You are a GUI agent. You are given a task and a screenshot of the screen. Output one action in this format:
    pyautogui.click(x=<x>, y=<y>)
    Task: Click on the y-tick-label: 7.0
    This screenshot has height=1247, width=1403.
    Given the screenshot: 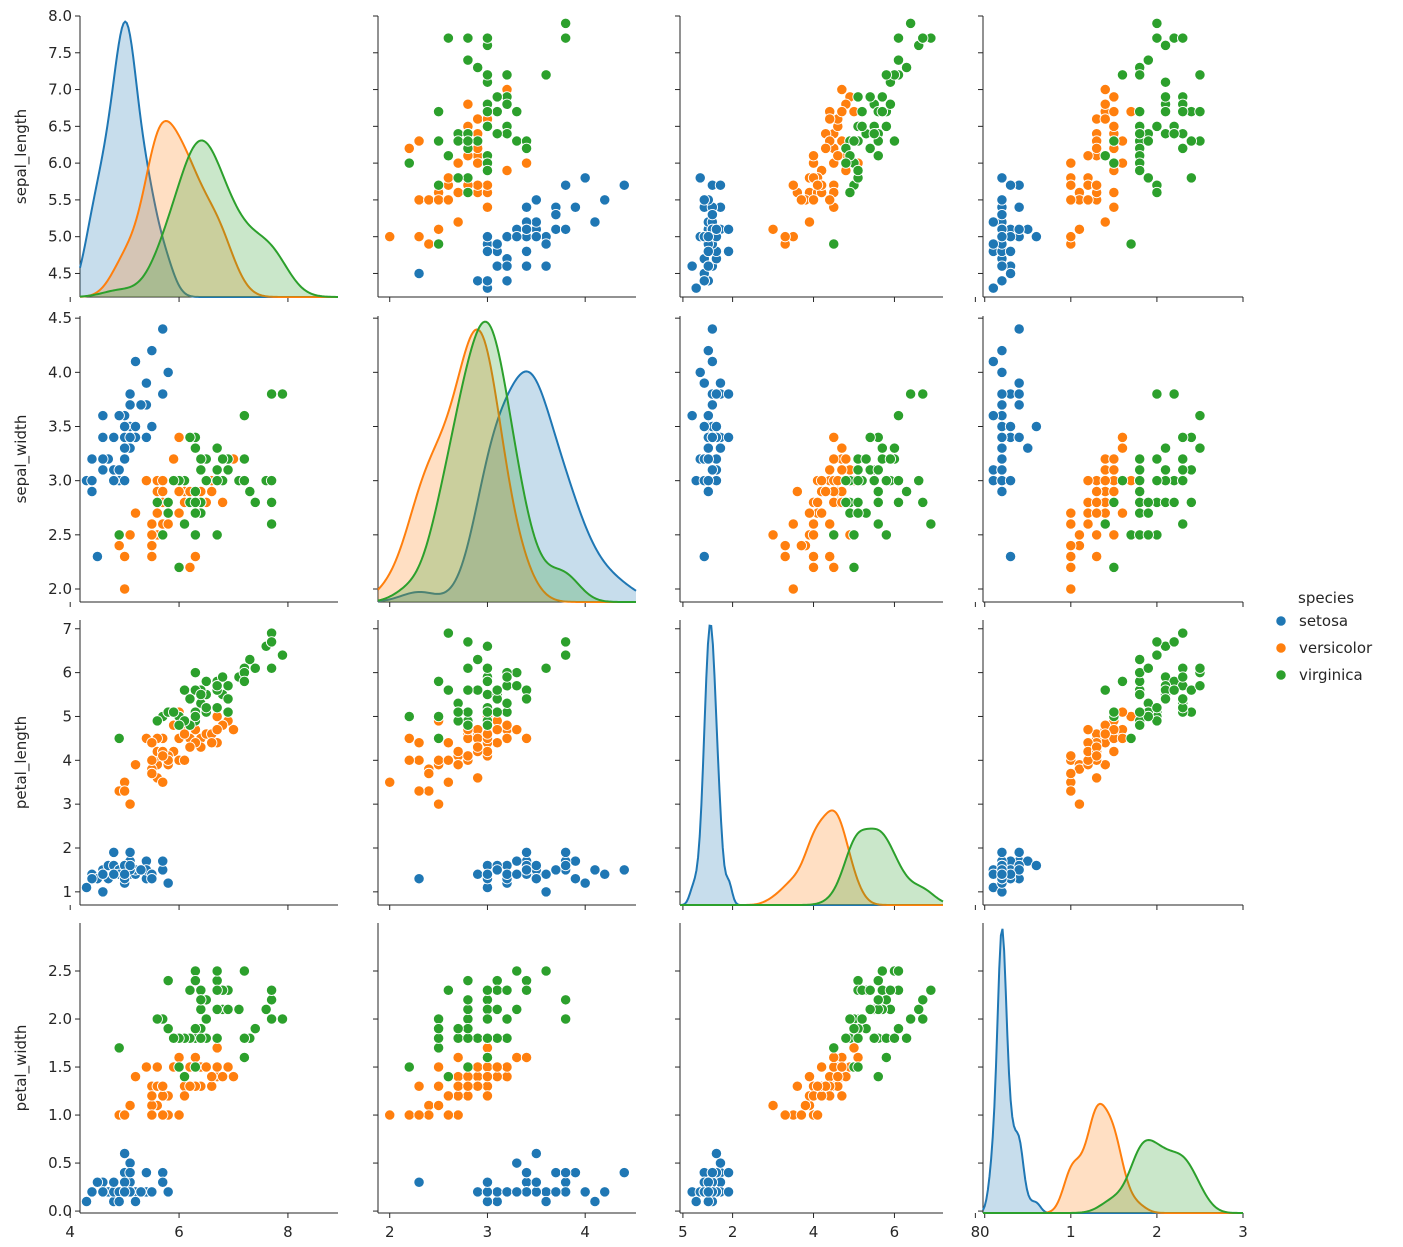 What is the action you would take?
    pyautogui.click(x=60, y=90)
    